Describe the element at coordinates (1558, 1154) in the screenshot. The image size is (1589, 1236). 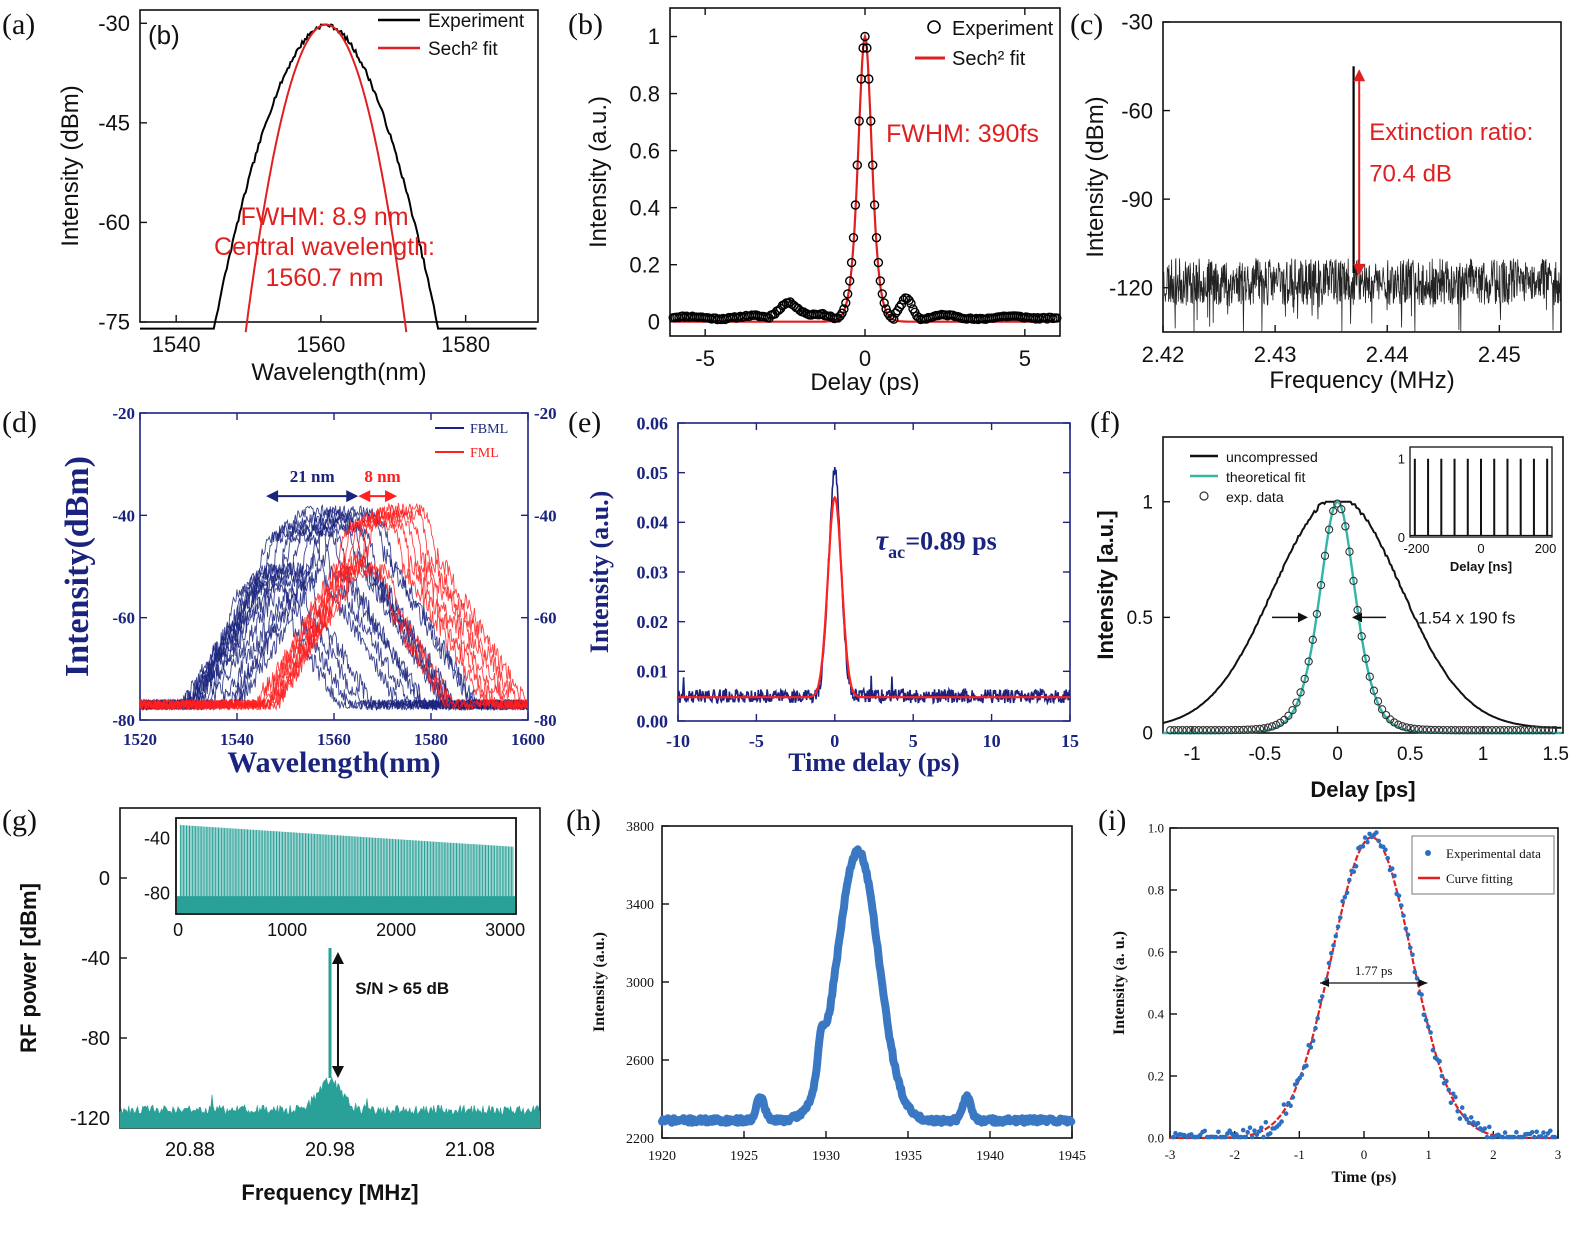
I see `x-tick-label: 3` at that location.